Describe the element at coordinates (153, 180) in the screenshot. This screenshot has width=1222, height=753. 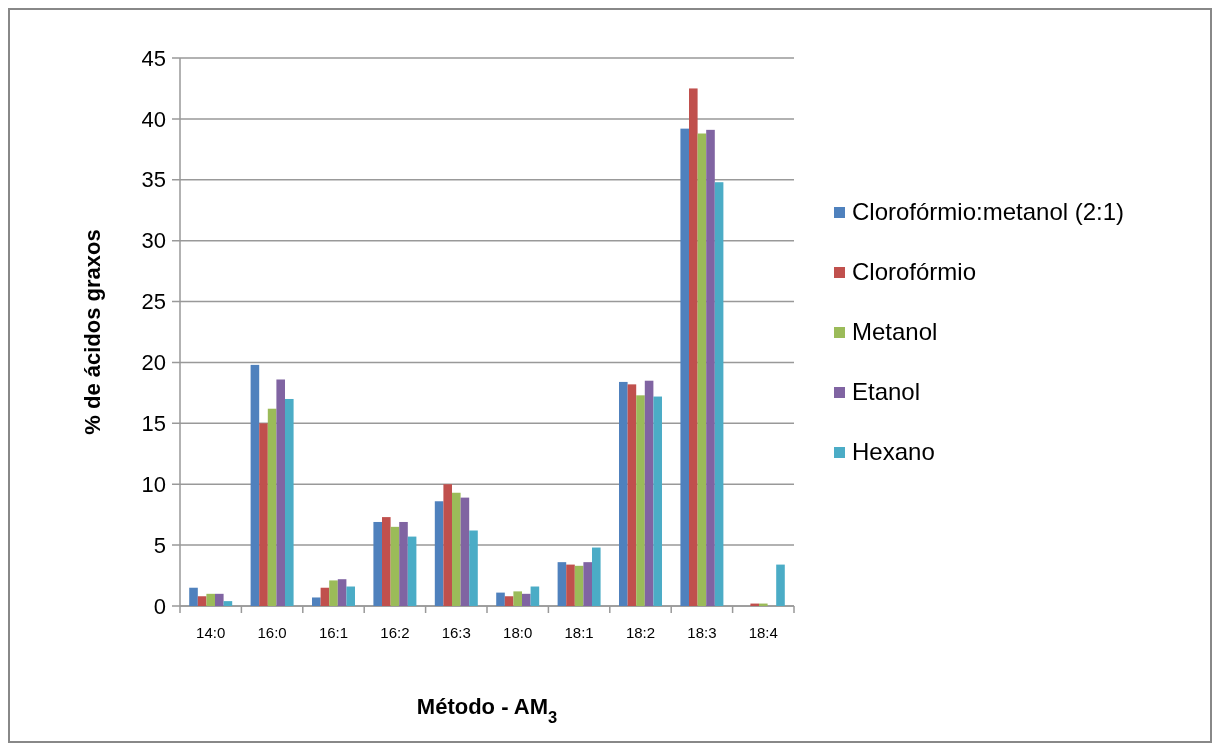
I see `y-tick-label: 35` at that location.